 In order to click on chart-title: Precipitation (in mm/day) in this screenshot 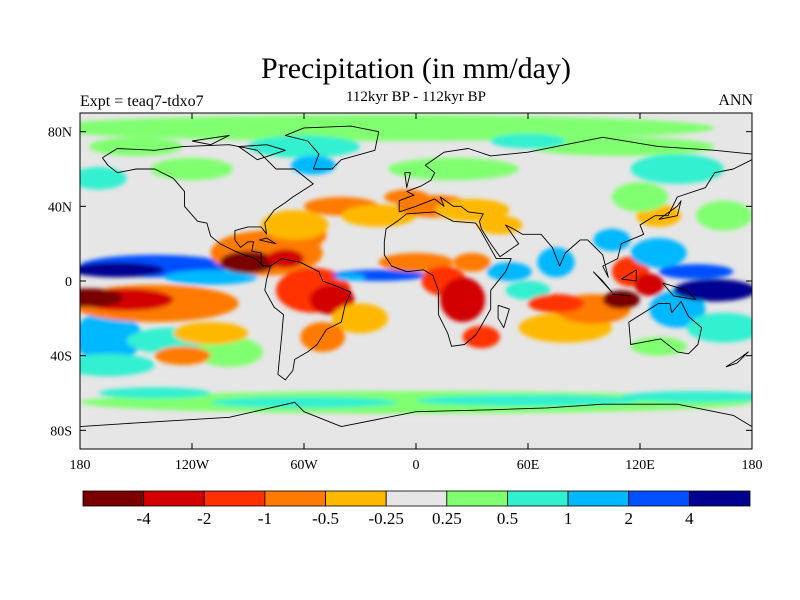, I will do `click(416, 68)`.